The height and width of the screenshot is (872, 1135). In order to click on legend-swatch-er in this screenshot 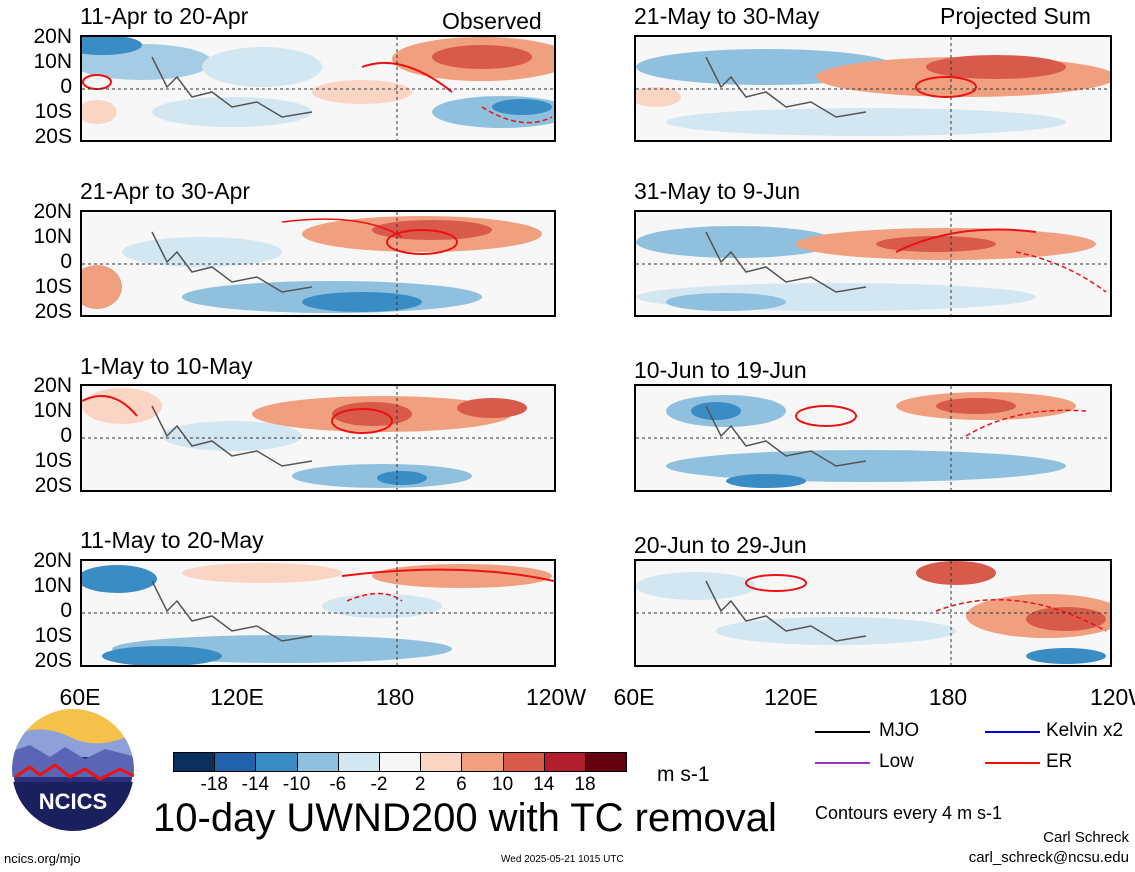, I will do `click(1012, 763)`.